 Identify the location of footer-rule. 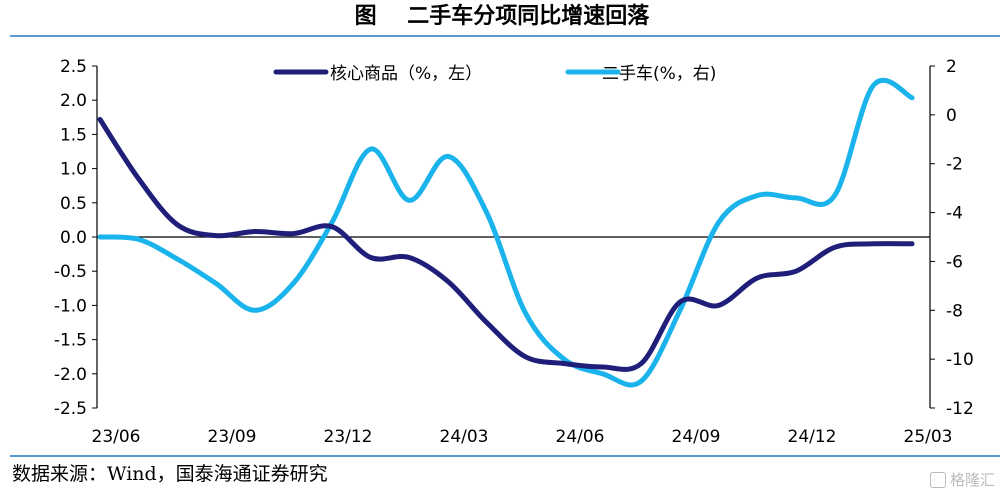
(505, 456).